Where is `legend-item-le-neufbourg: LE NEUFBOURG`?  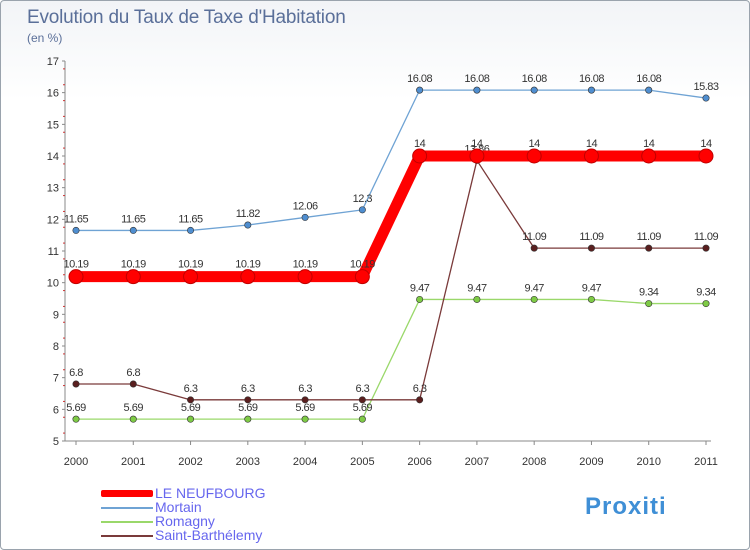 legend-item-le-neufbourg: LE NEUFBOURG is located at coordinates (211, 493).